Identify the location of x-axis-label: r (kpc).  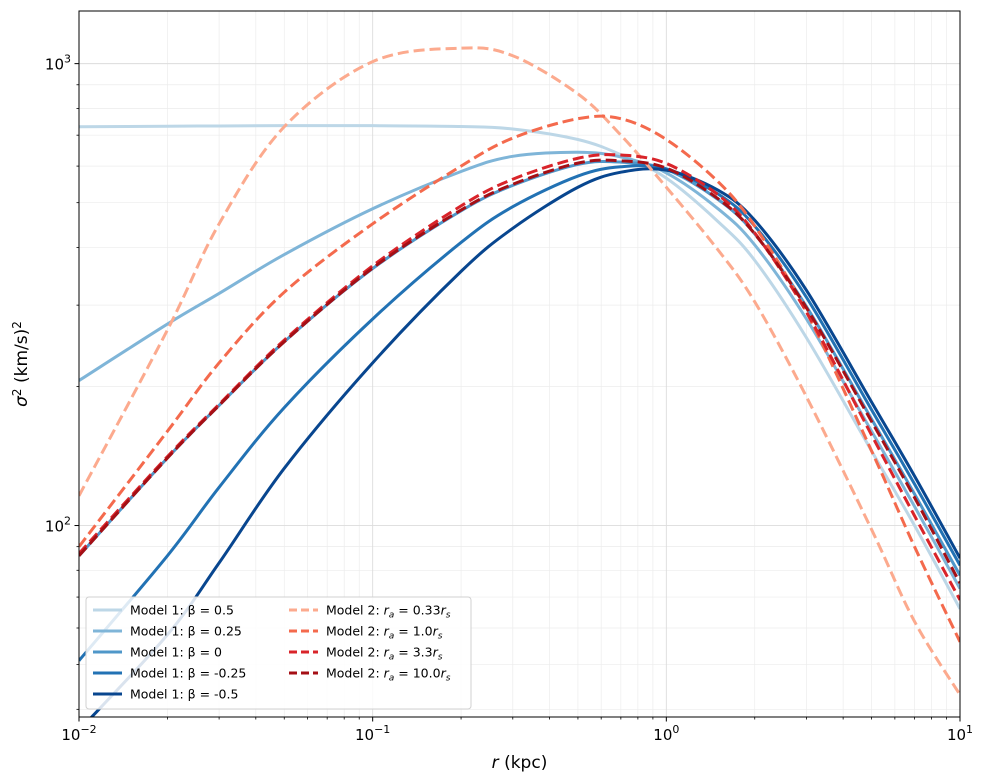
(520, 763).